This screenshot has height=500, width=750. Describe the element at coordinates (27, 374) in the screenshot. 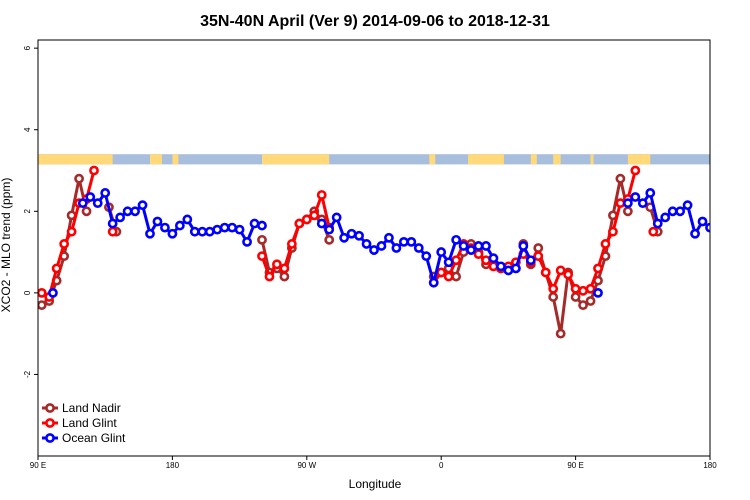

I see `y-tick-label: -2` at that location.